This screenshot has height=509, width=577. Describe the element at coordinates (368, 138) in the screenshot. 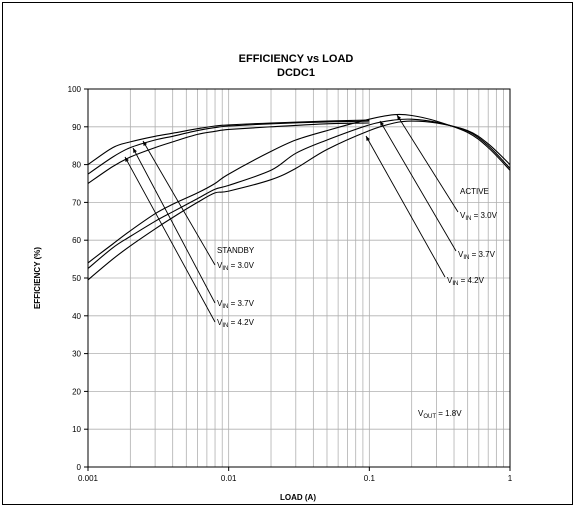

I see `active-vin-4v2-arrow-head` at that location.